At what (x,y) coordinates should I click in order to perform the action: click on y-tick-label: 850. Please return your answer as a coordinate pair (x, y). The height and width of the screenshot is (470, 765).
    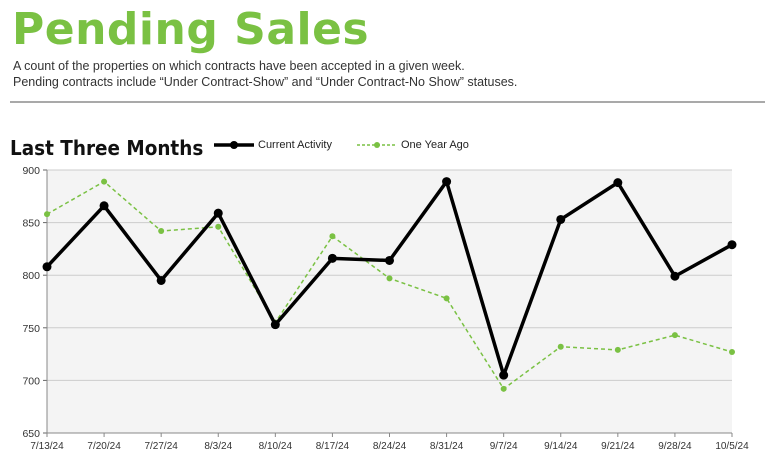
    Looking at the image, I should click on (31, 224).